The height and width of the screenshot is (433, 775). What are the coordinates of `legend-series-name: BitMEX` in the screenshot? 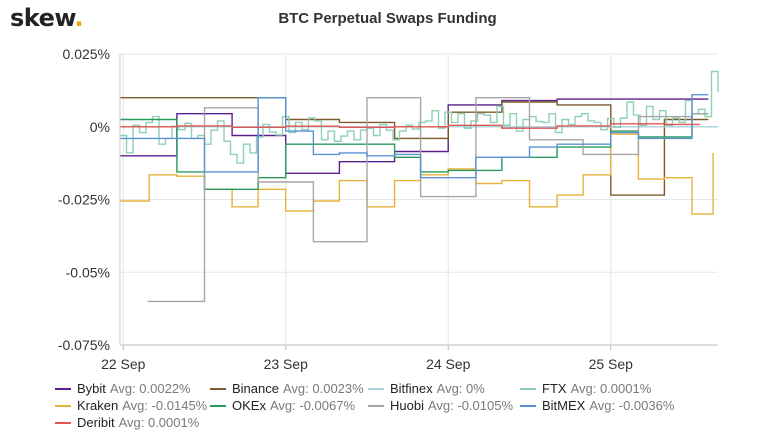 It's located at (564, 405).